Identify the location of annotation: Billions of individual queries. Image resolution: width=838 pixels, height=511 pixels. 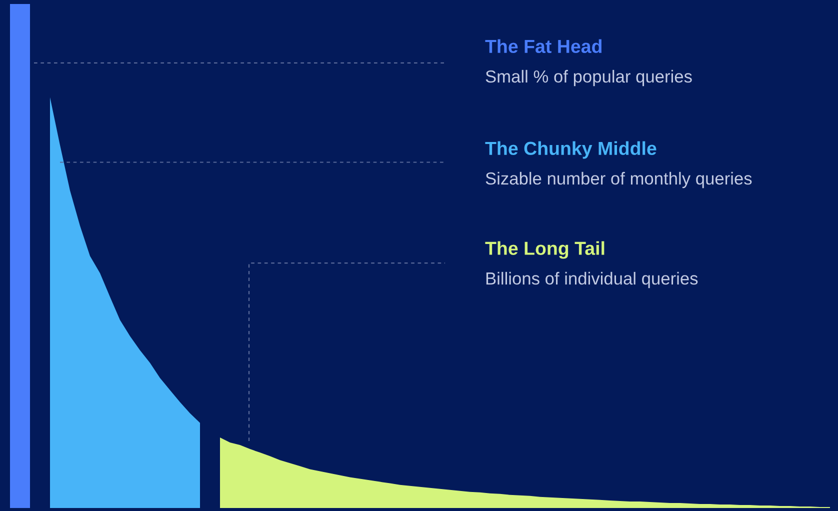
(592, 280).